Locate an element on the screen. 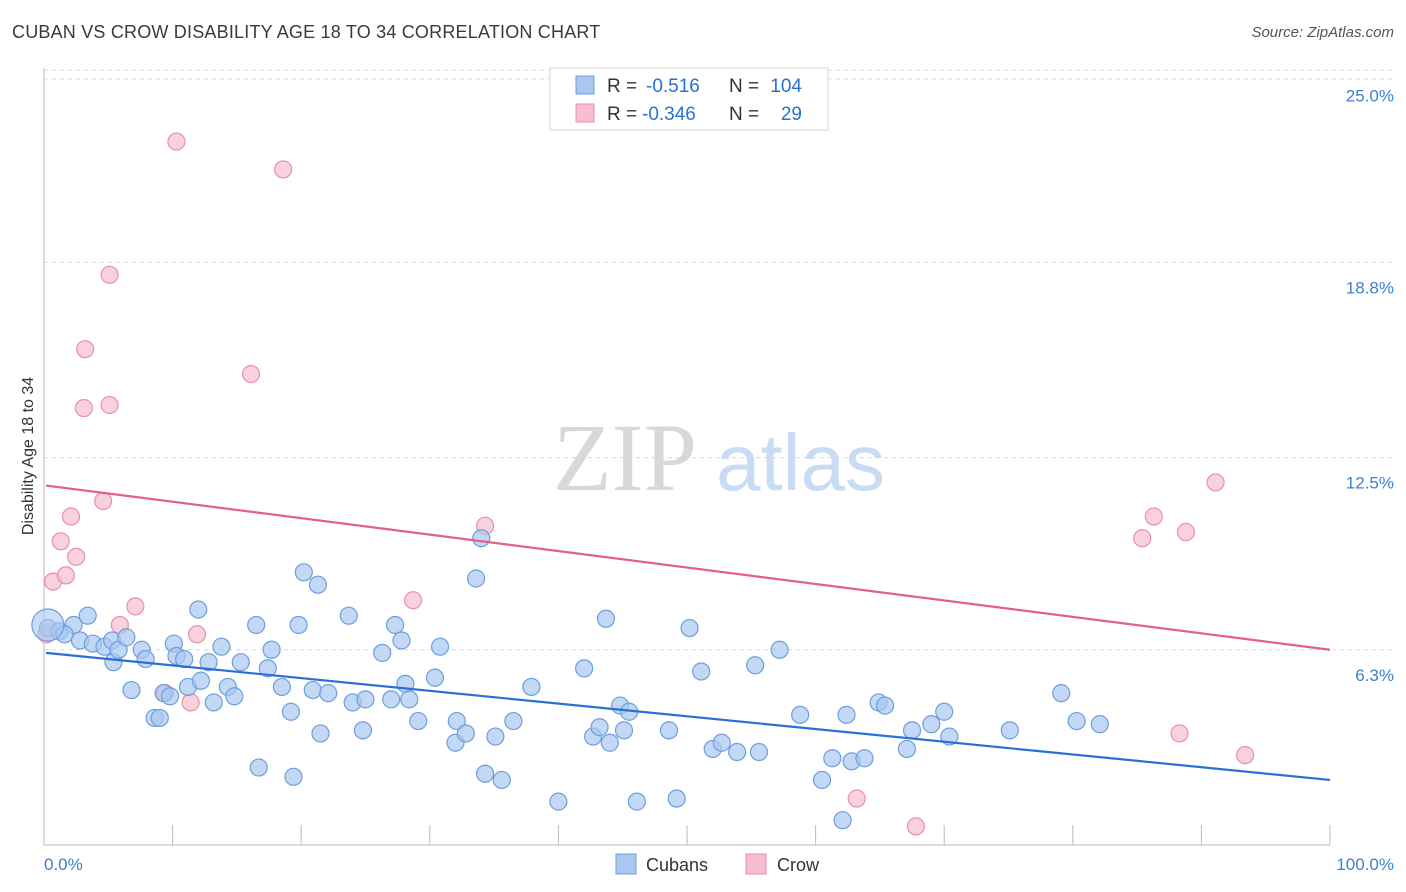 The width and height of the screenshot is (1406, 892). legend-n-label-crow: N = is located at coordinates (744, 114).